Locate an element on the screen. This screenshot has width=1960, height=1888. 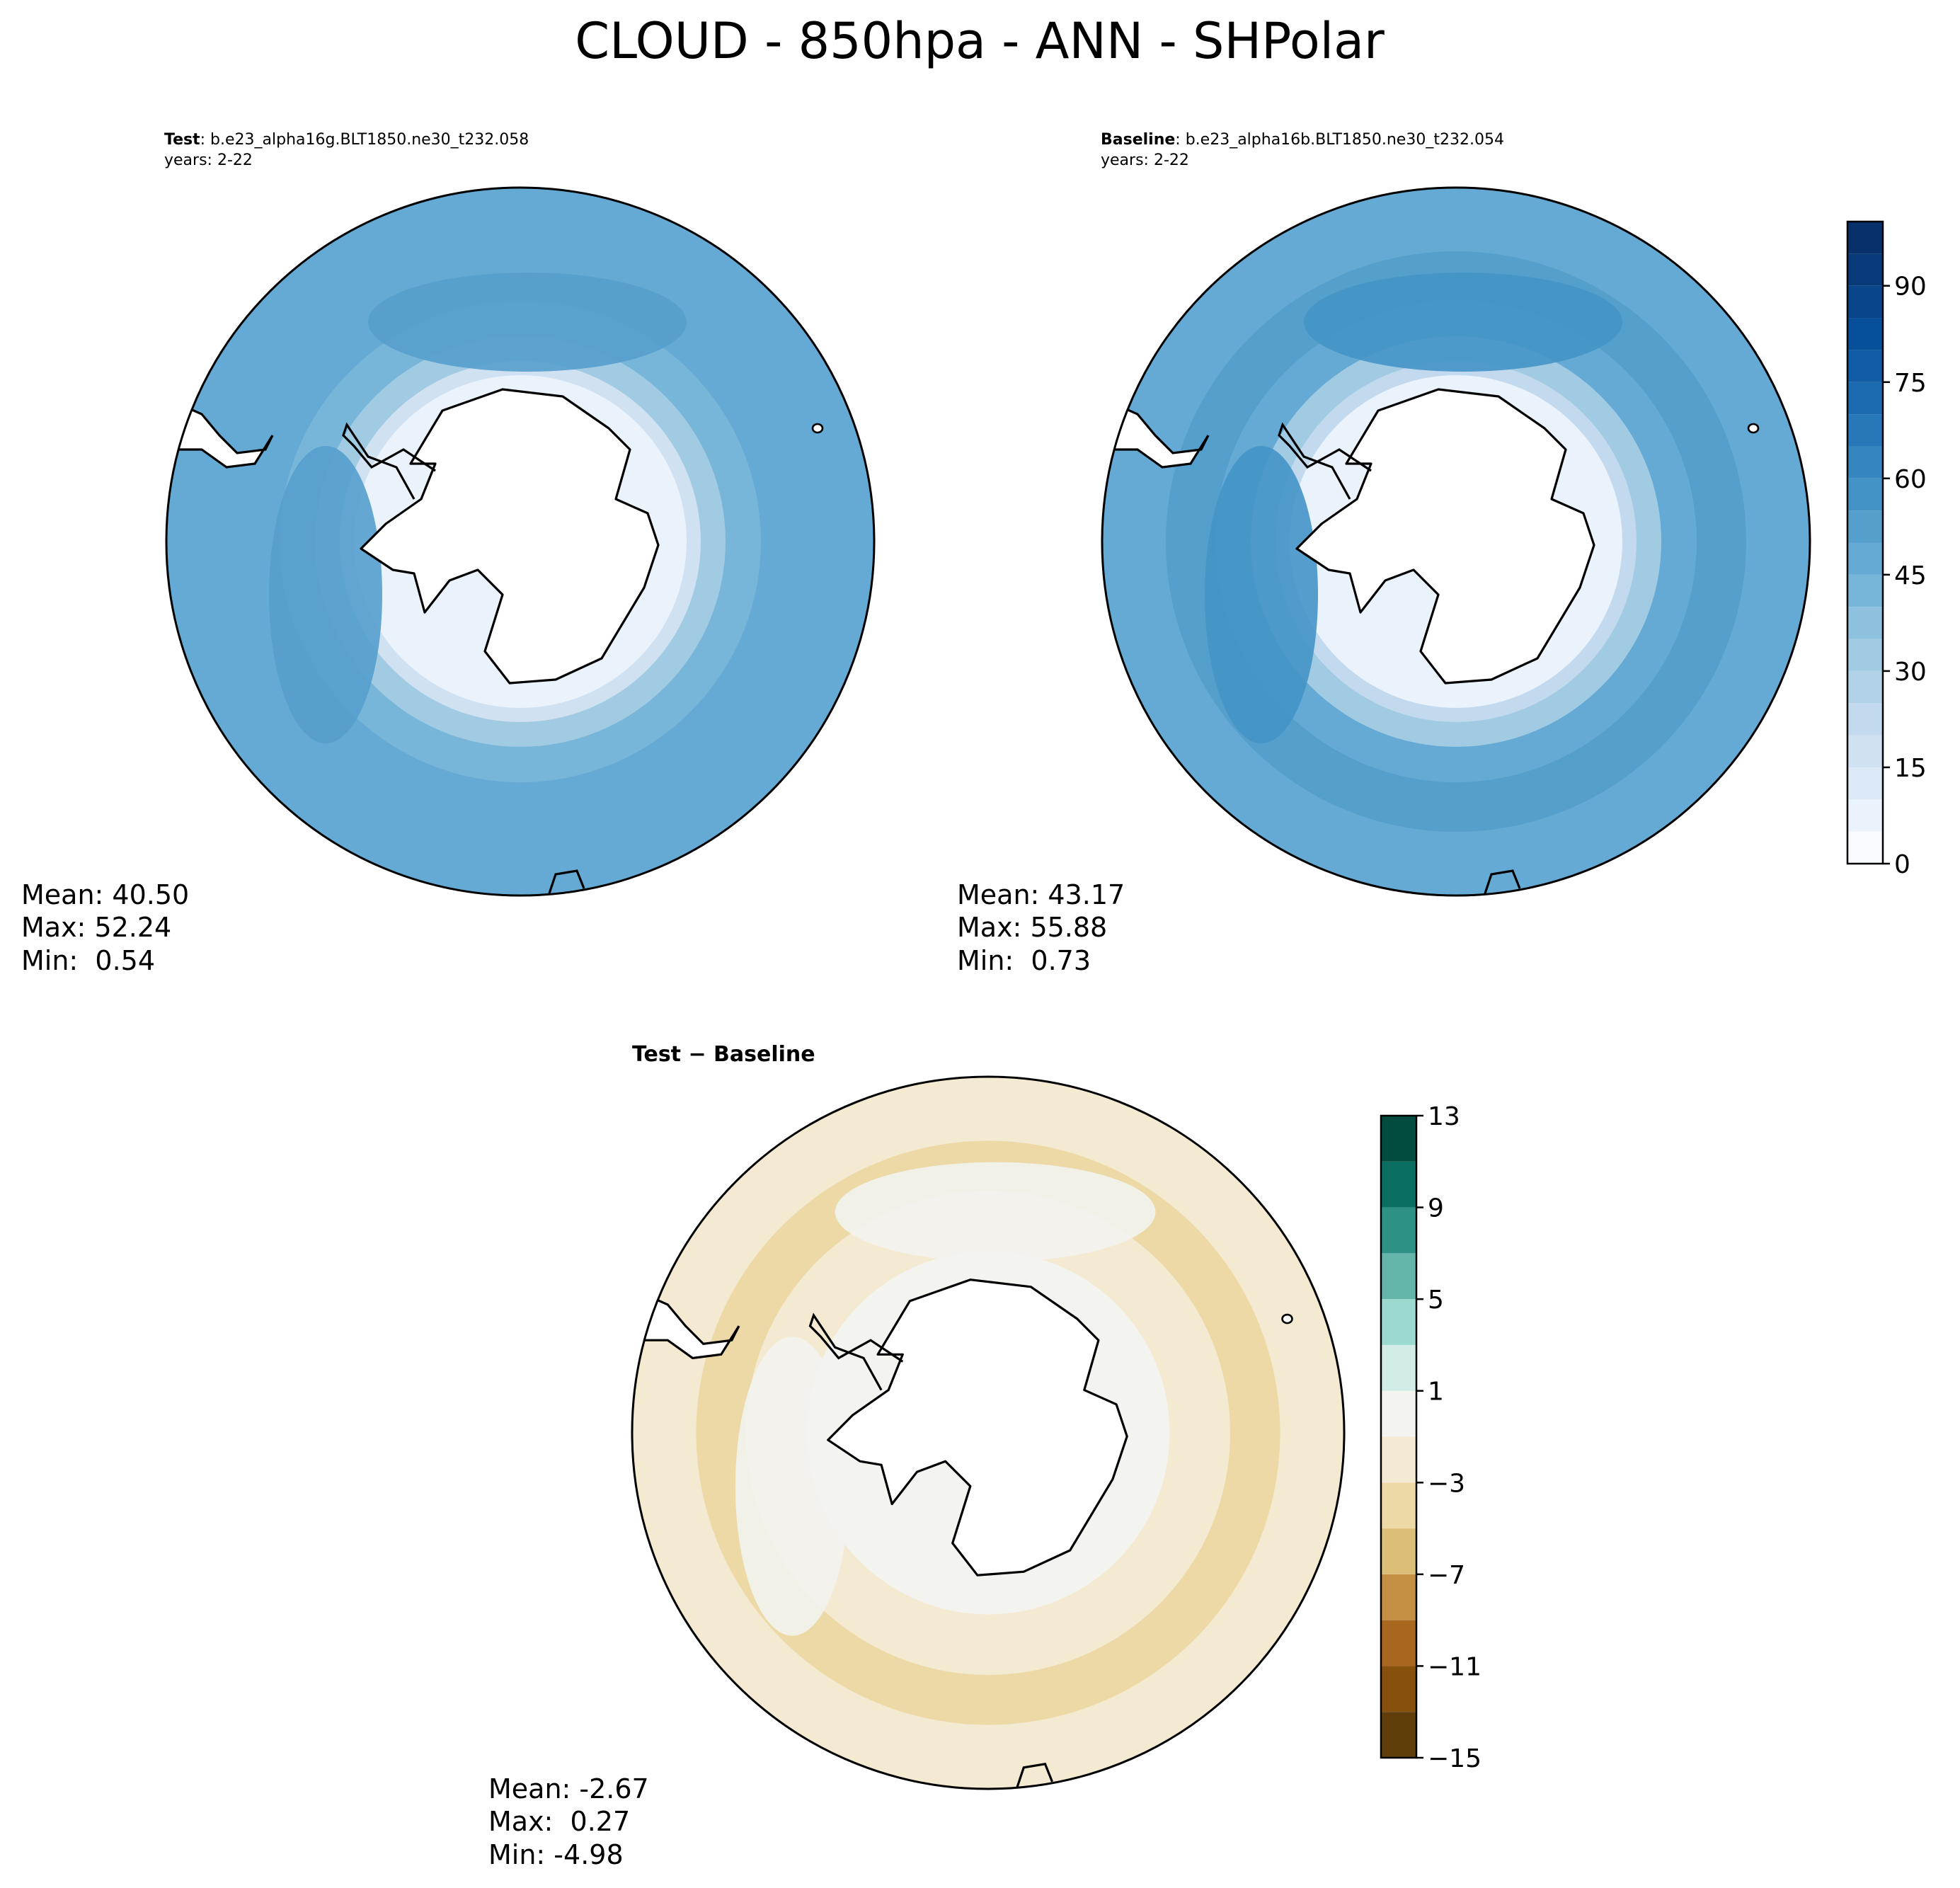
baseline-map is located at coordinates (1456, 541).